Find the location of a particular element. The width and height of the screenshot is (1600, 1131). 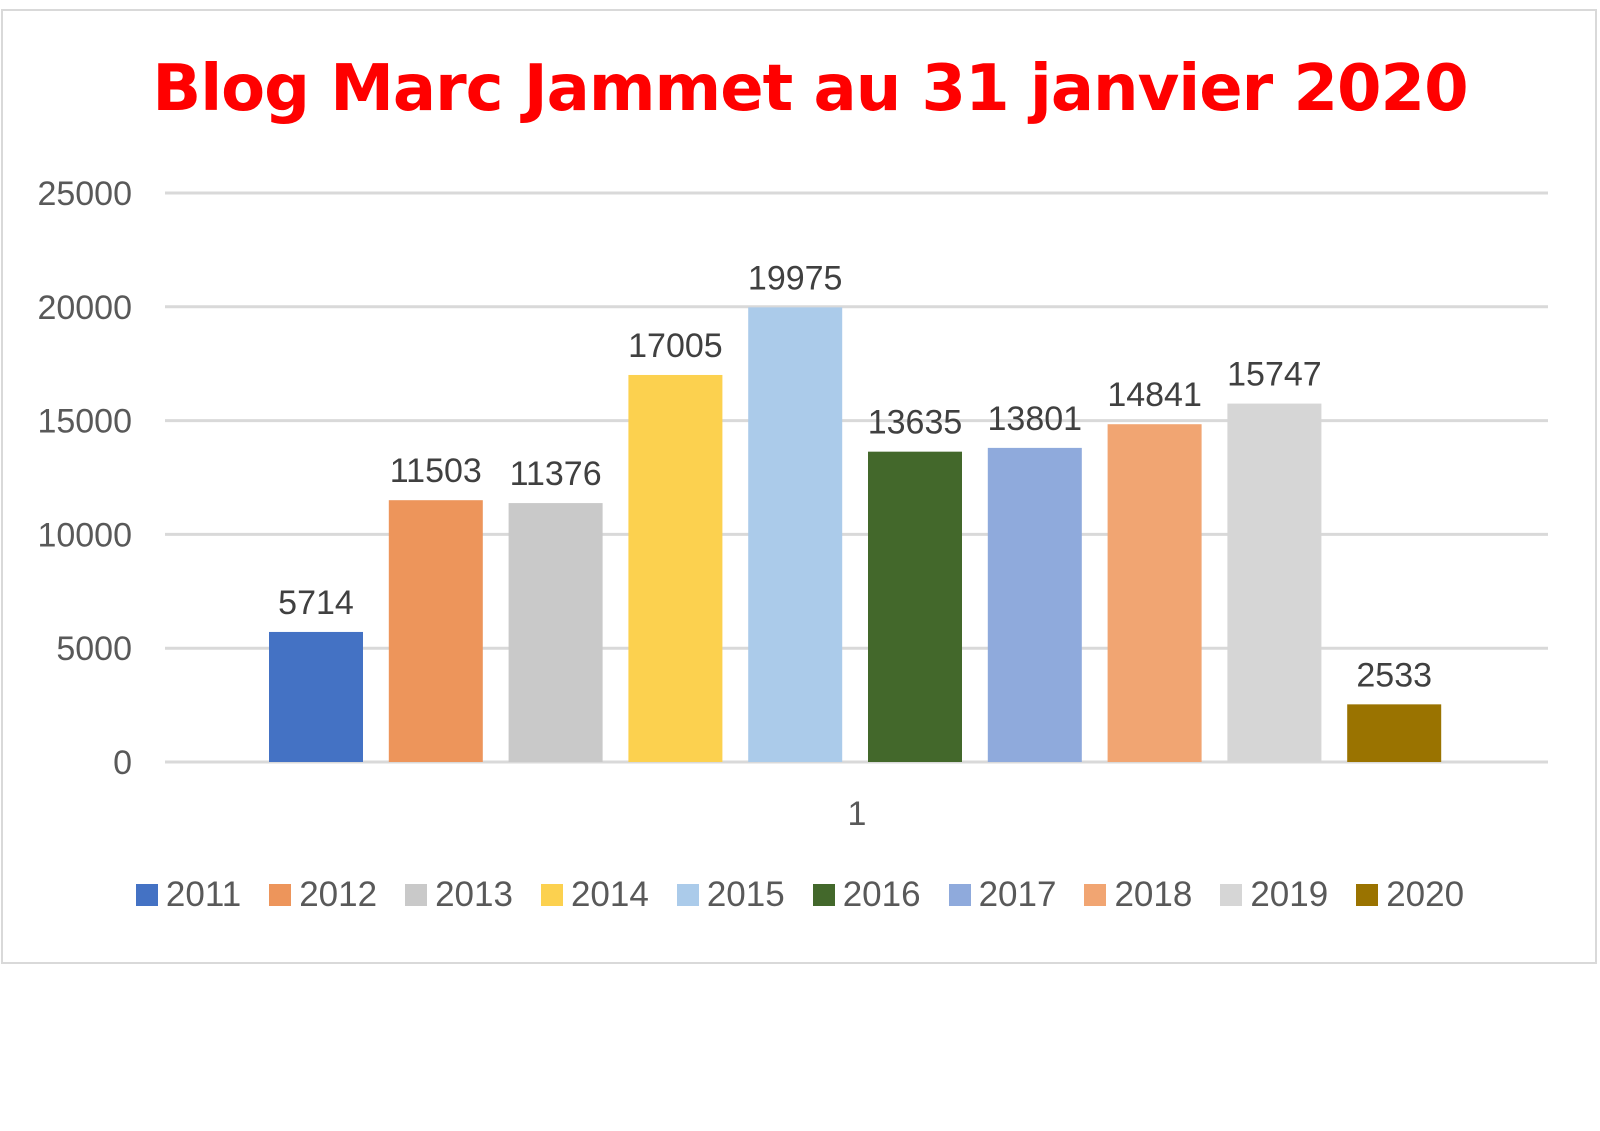

legend-item-2012: 2012 is located at coordinates (323, 895).